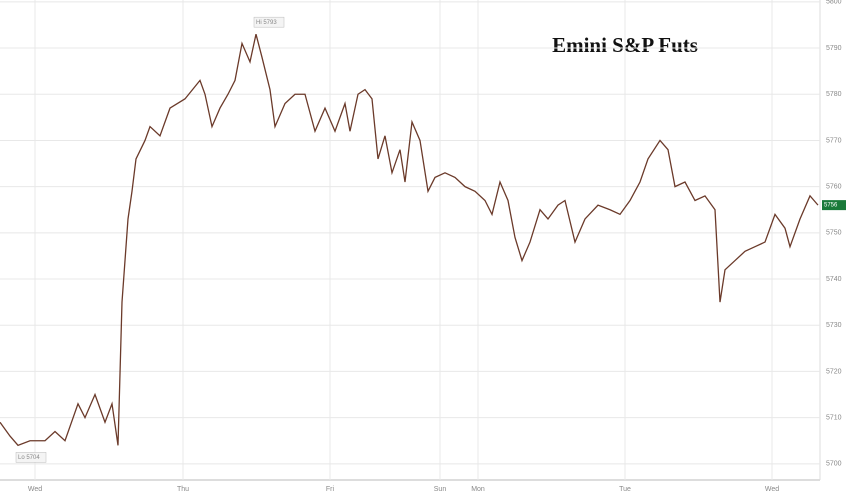 The height and width of the screenshot is (496, 848). Describe the element at coordinates (183, 489) in the screenshot. I see `x-tick-label: Thu` at that location.